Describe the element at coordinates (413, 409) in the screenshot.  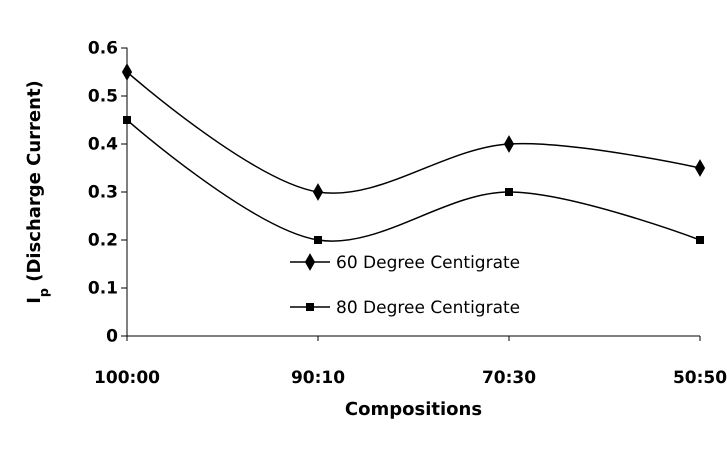
I see `x-axis-title: Compositions` at that location.